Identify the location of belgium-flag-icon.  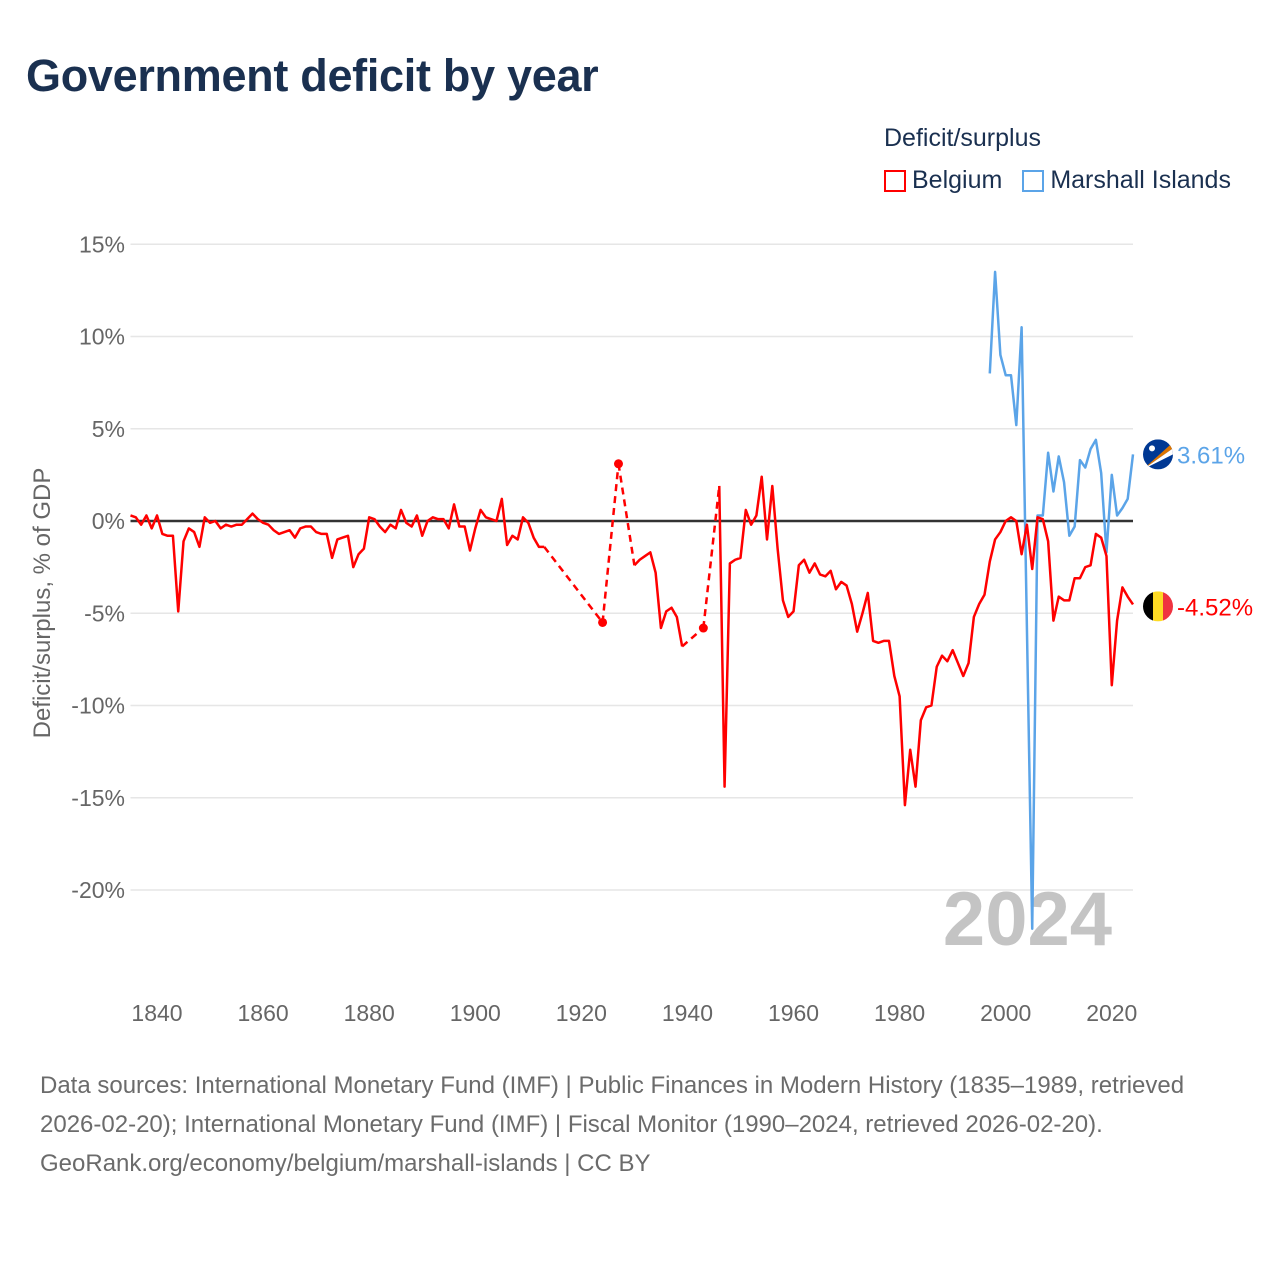
(1158, 606).